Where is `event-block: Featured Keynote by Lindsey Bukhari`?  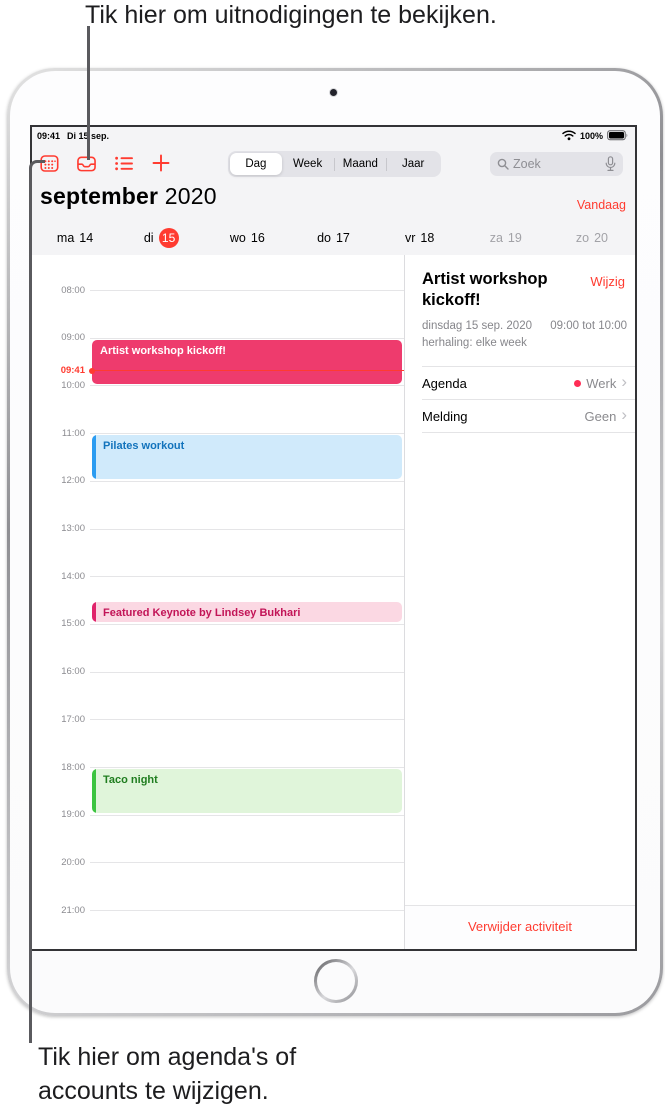
event-block: Featured Keynote by Lindsey Bukhari is located at coordinates (247, 612).